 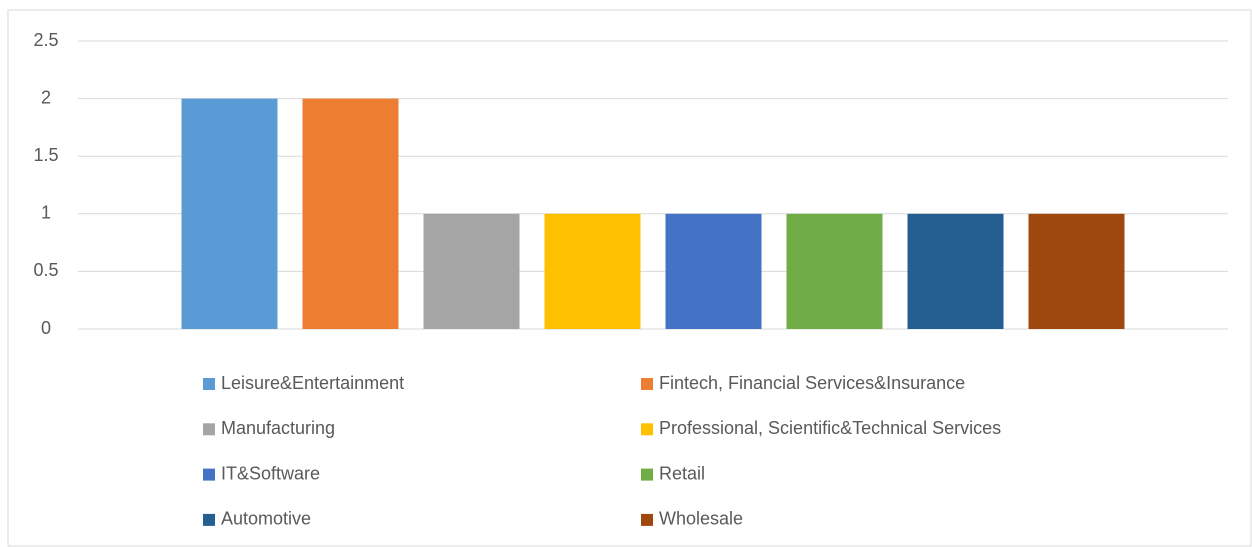 I want to click on y-tick-label: 0.5, so click(x=45, y=270).